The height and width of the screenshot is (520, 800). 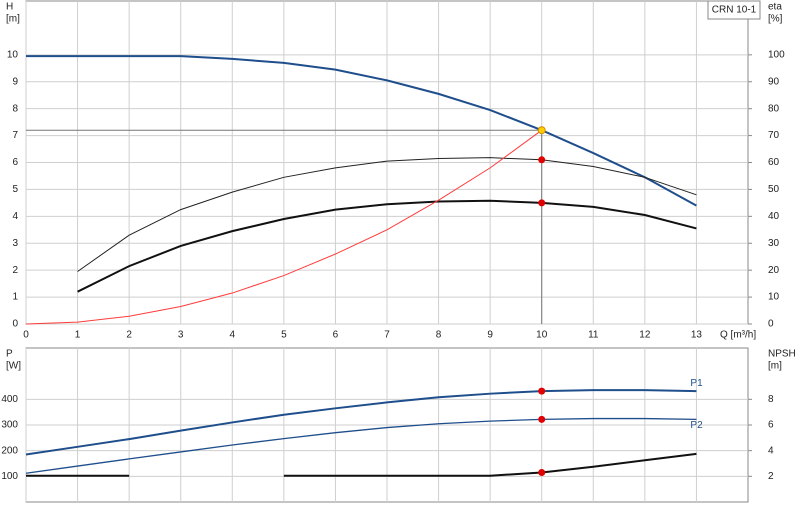 What do you see at coordinates (771, 425) in the screenshot?
I see `y2-tick-label: 6` at bounding box center [771, 425].